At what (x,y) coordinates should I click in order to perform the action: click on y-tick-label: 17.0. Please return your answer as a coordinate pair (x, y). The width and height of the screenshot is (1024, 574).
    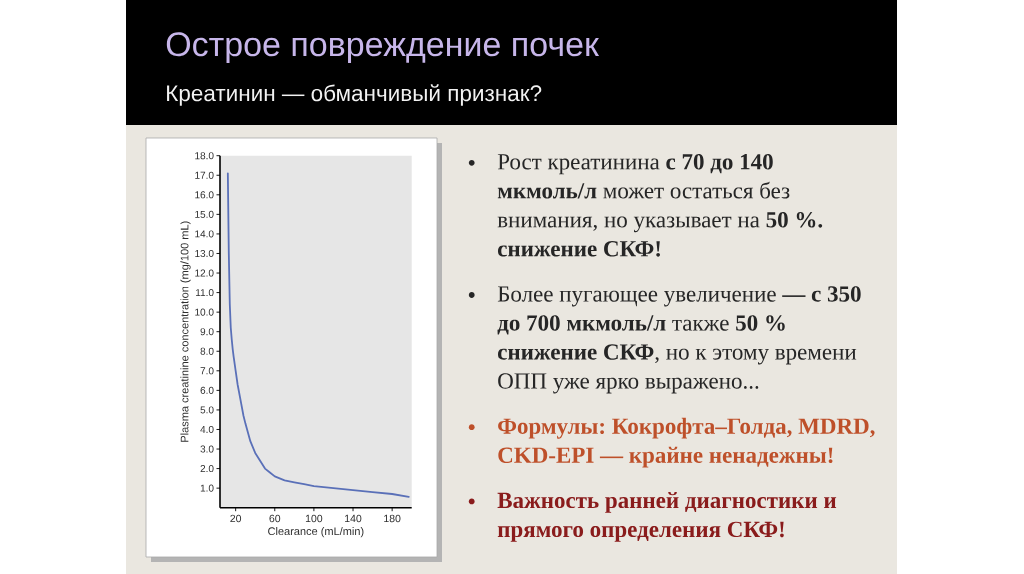
    Looking at the image, I should click on (204, 175).